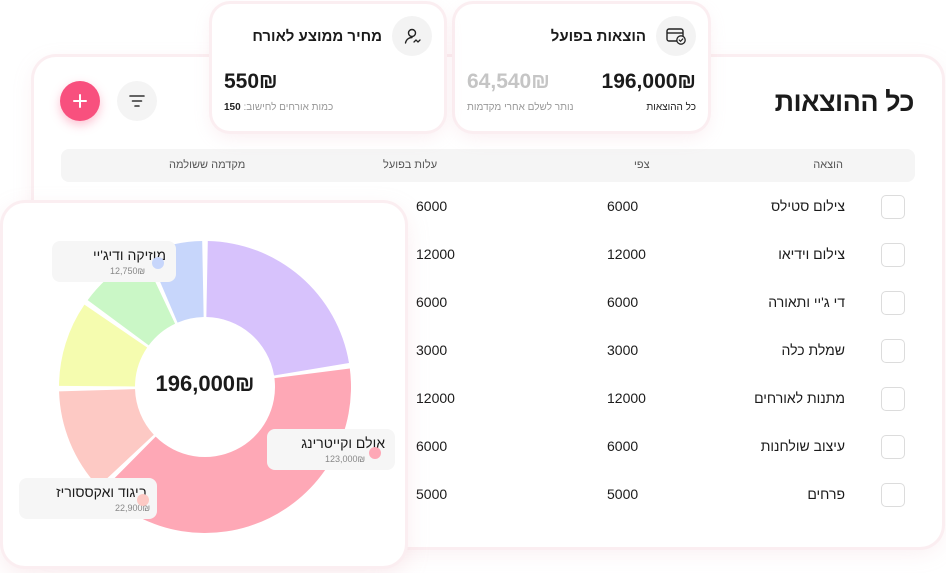 Image resolution: width=946 pixels, height=573 pixels. I want to click on header-estimated: צפי, so click(642, 165).